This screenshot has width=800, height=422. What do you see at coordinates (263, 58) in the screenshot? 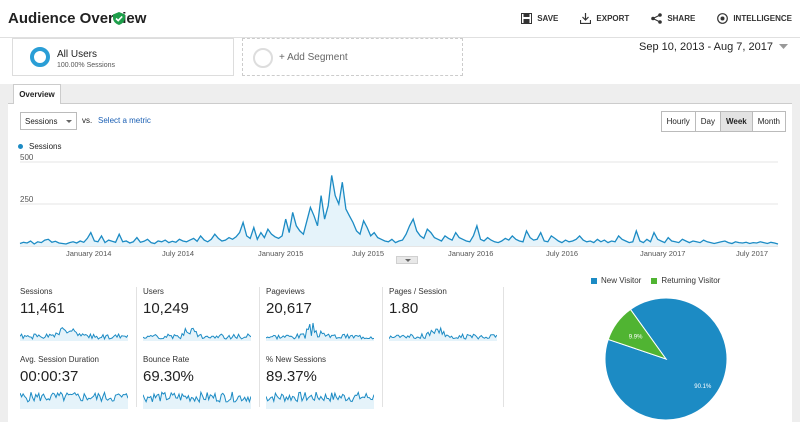
I see `empty-segment-ring-icon` at bounding box center [263, 58].